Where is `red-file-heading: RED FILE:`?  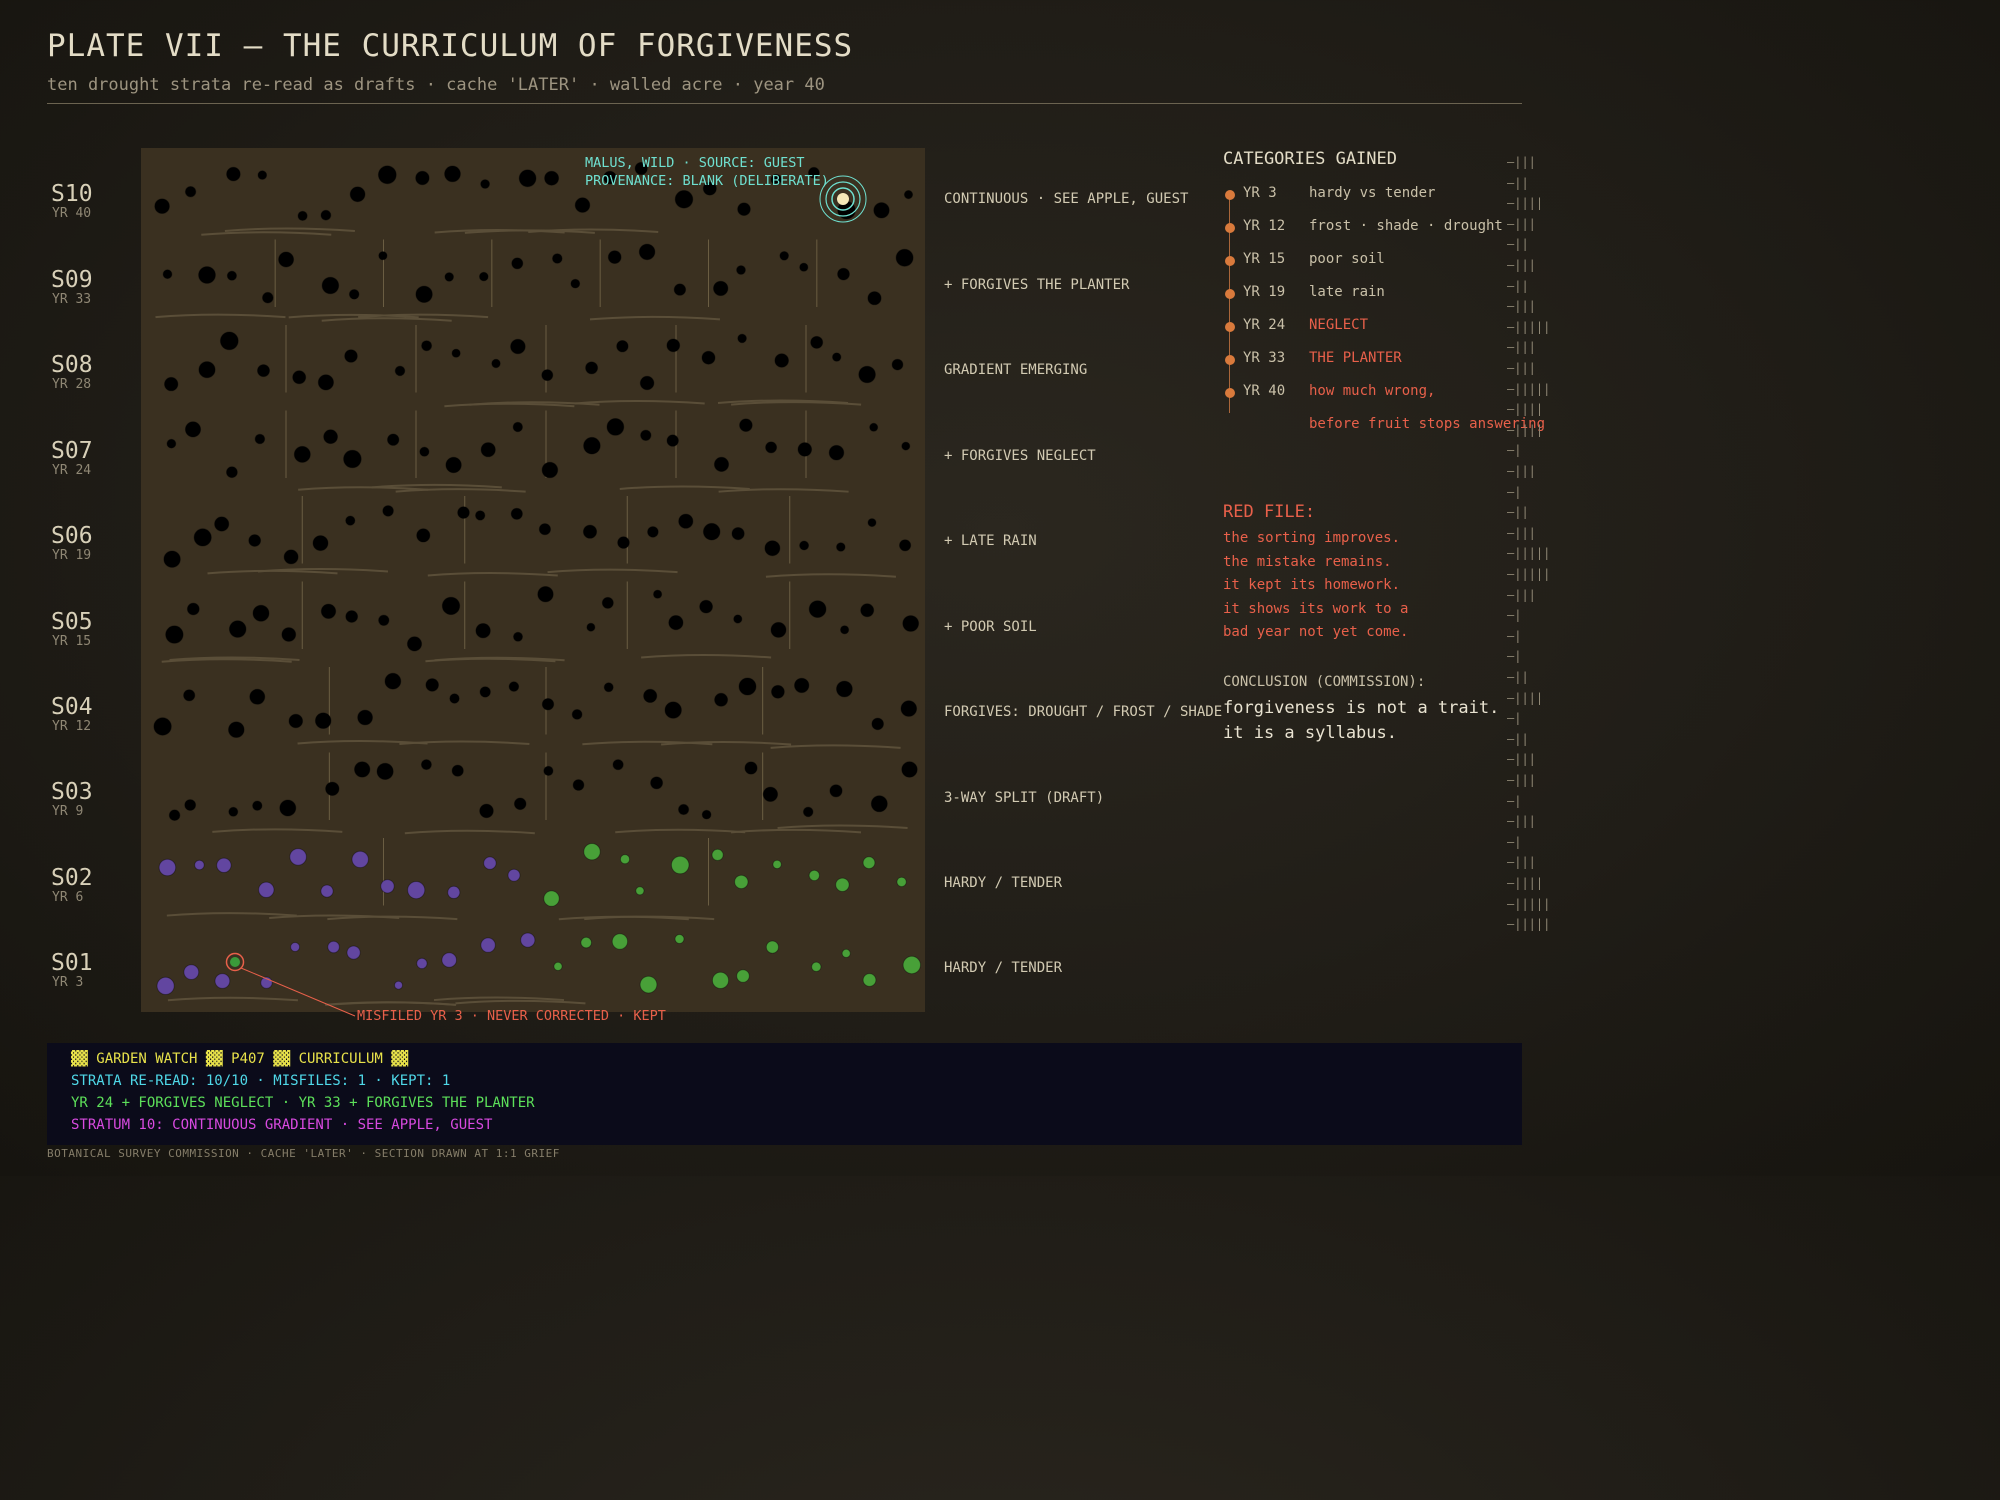
red-file-heading: RED FILE: is located at coordinates (1269, 512).